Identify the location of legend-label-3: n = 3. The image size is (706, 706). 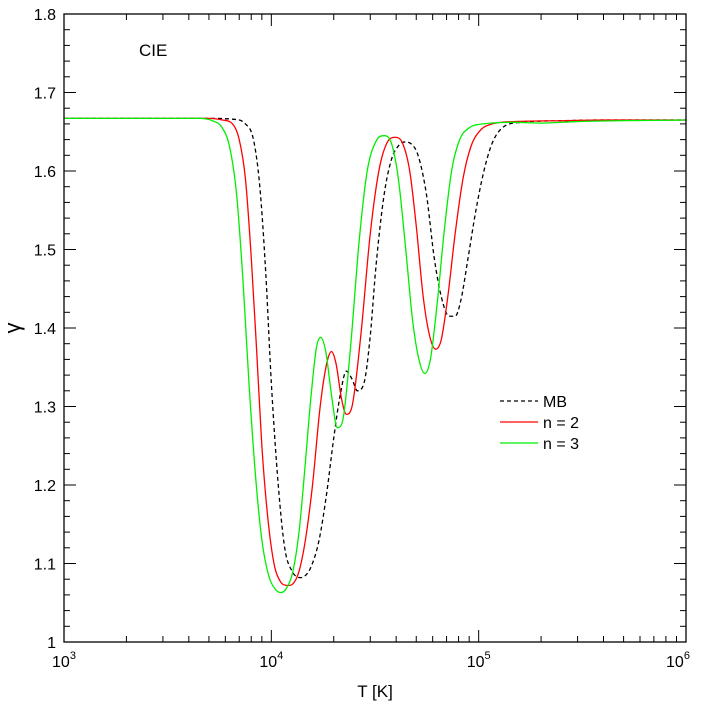
(561, 444).